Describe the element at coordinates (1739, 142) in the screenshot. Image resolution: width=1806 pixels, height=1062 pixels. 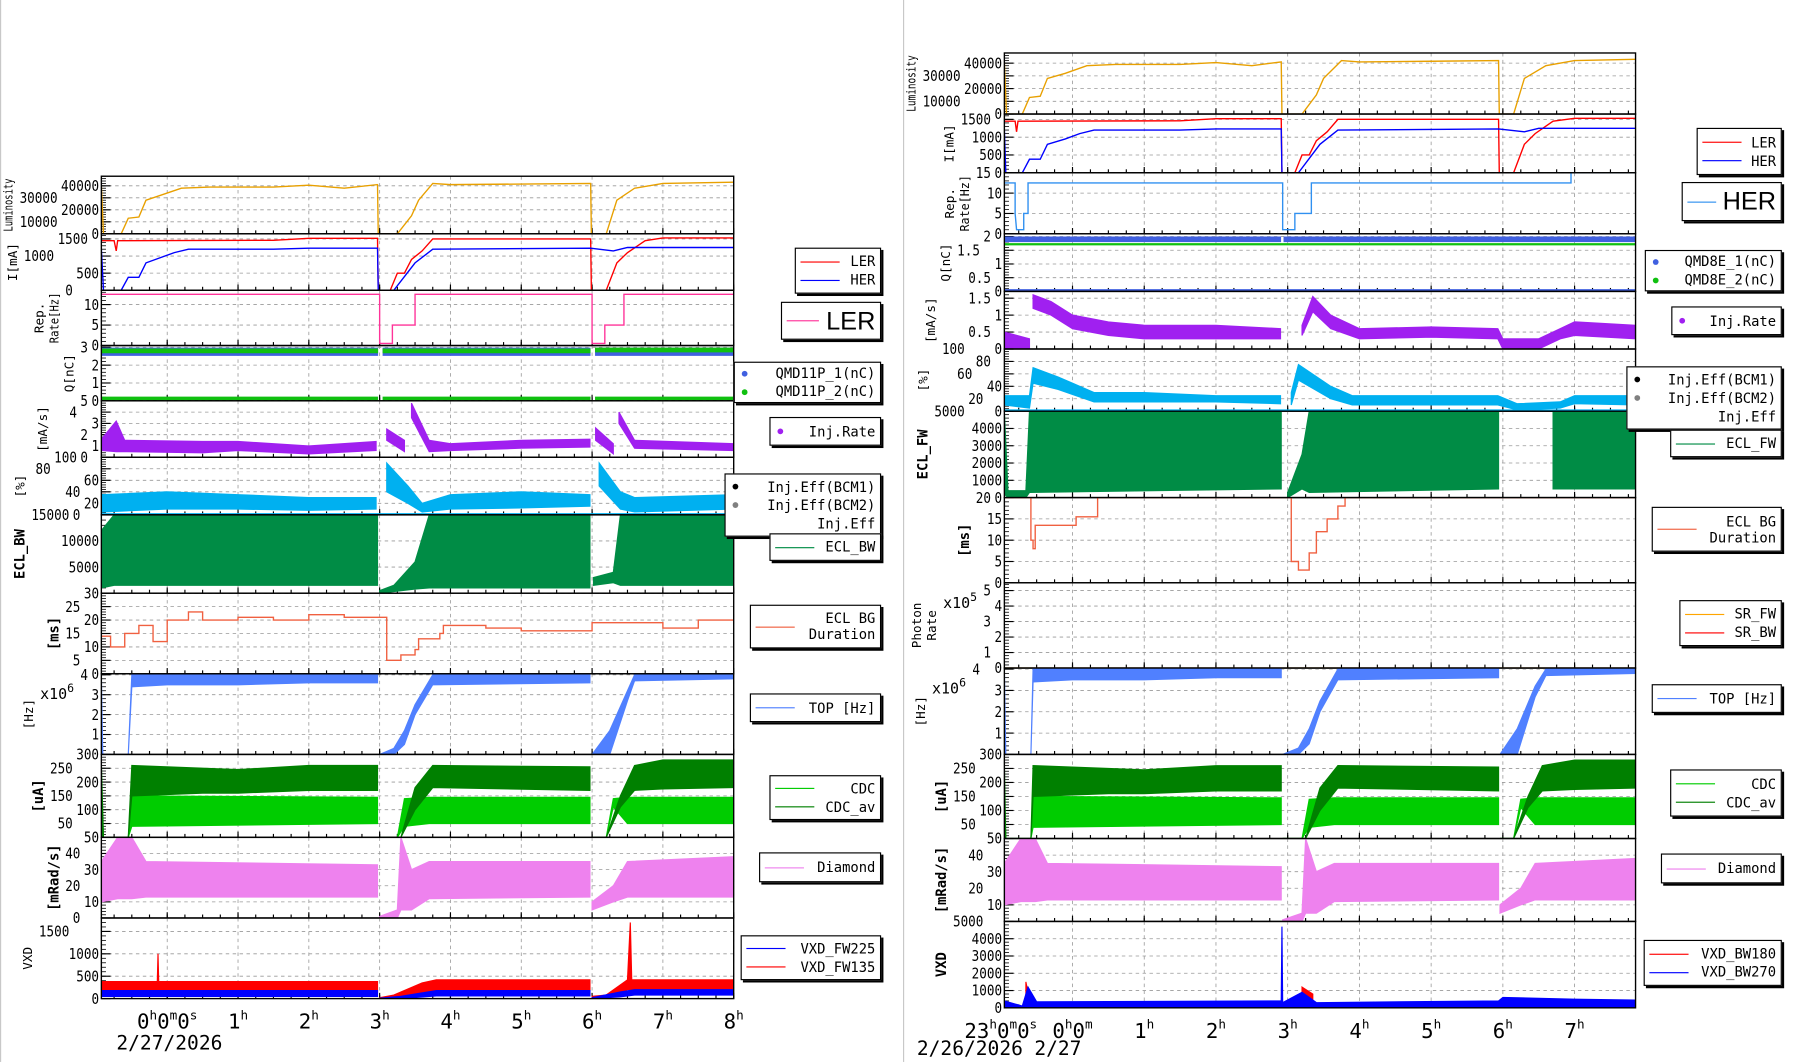
I see `legend-entry: LER` at that location.